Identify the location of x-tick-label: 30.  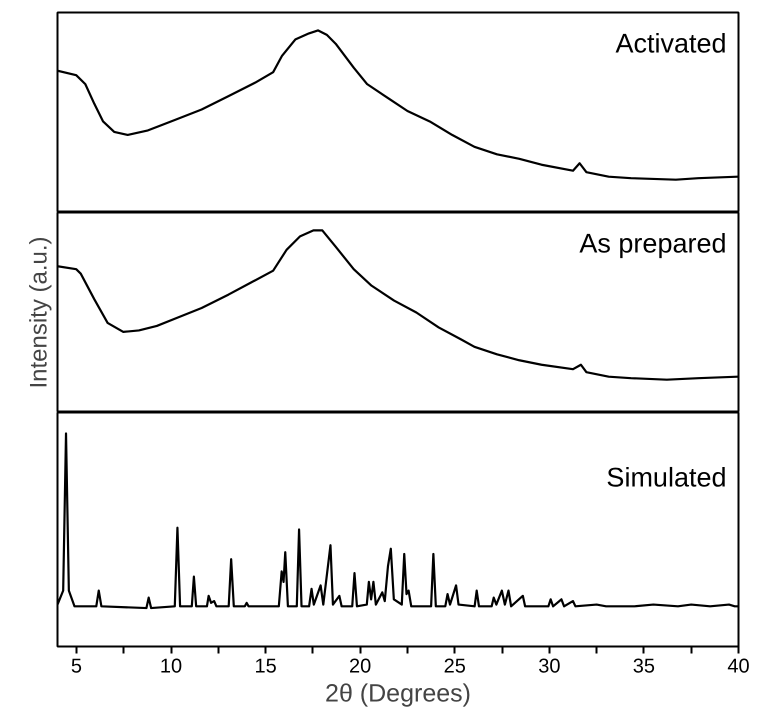
(549, 667).